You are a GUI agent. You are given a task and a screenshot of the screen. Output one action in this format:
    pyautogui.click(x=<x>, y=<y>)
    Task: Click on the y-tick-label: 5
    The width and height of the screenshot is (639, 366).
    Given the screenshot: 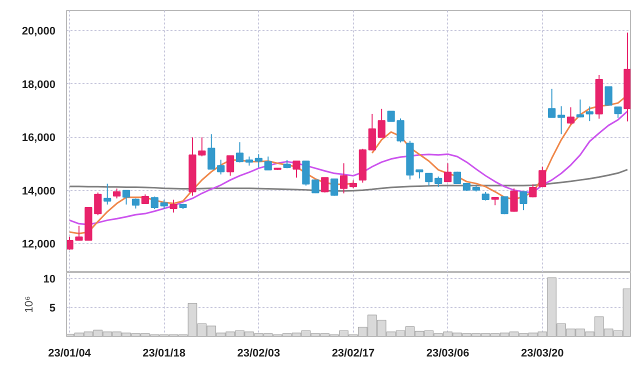 What is the action you would take?
    pyautogui.click(x=52, y=308)
    